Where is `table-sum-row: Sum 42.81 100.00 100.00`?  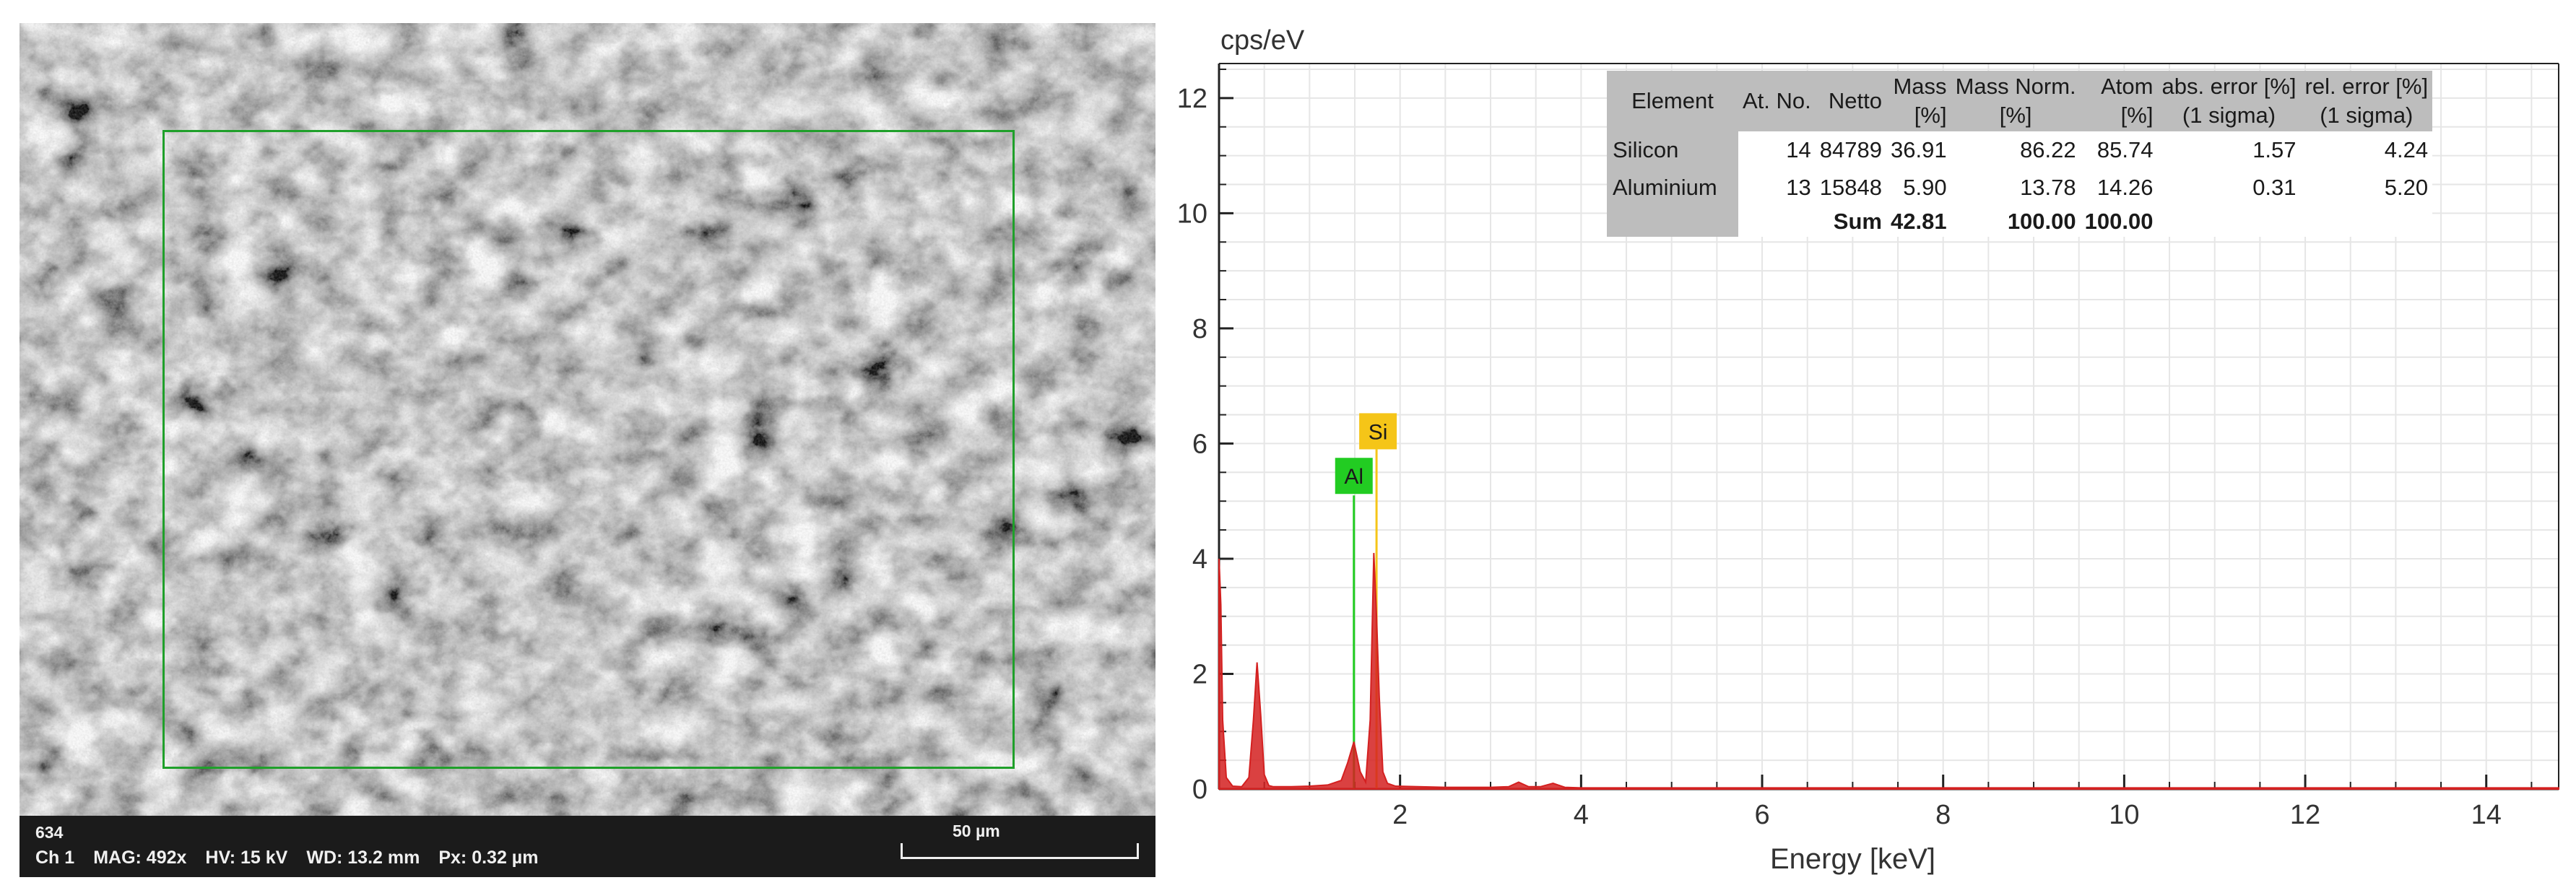 table-sum-row: Sum 42.81 100.00 100.00 is located at coordinates (2019, 221).